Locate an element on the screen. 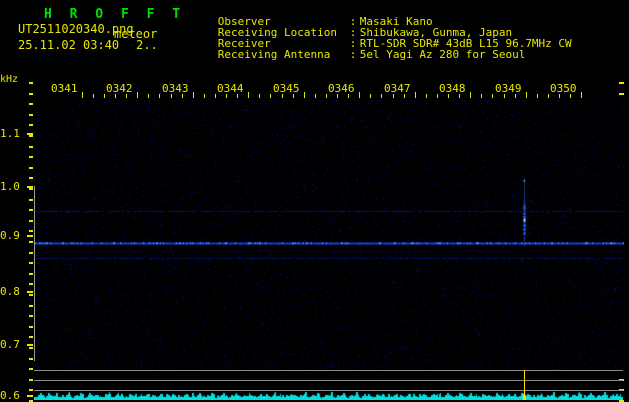  y-axis-tick-label: 1.0 is located at coordinates (10, 186).